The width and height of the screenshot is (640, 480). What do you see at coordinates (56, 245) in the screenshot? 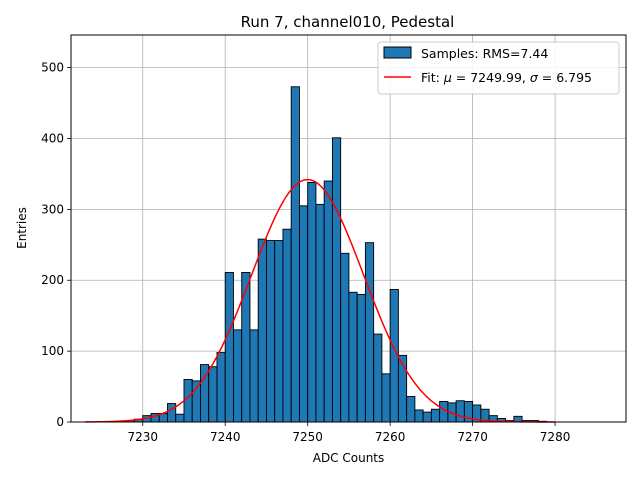
I see `y-axis-ticks: 0 100 200 300 400 500` at bounding box center [56, 245].